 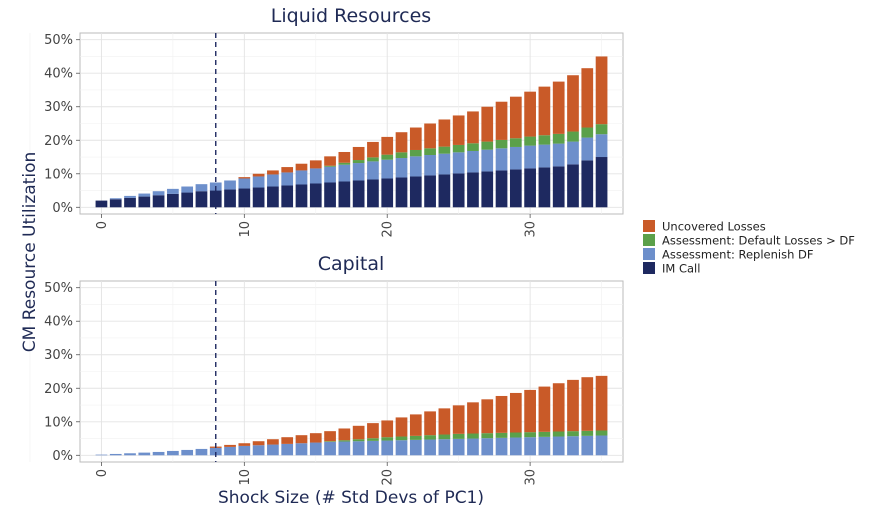 What do you see at coordinates (58, 389) in the screenshot?
I see `y-tick-label: 20%` at bounding box center [58, 389].